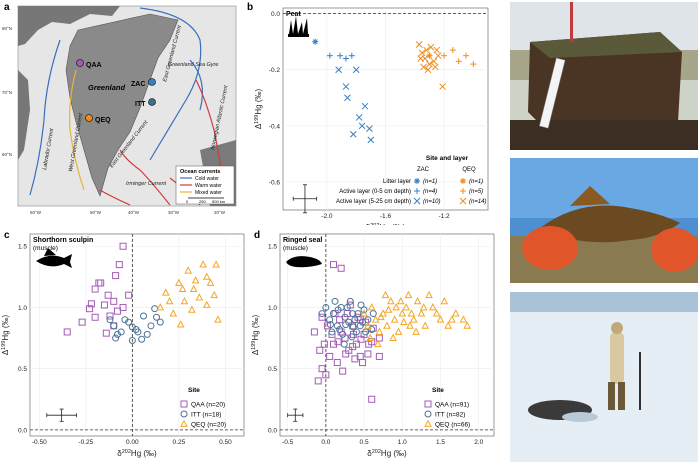 This screenshot has width=700, height=466. Describe the element at coordinates (77, 130) in the screenshot. I see `mixed-currents` at that location.